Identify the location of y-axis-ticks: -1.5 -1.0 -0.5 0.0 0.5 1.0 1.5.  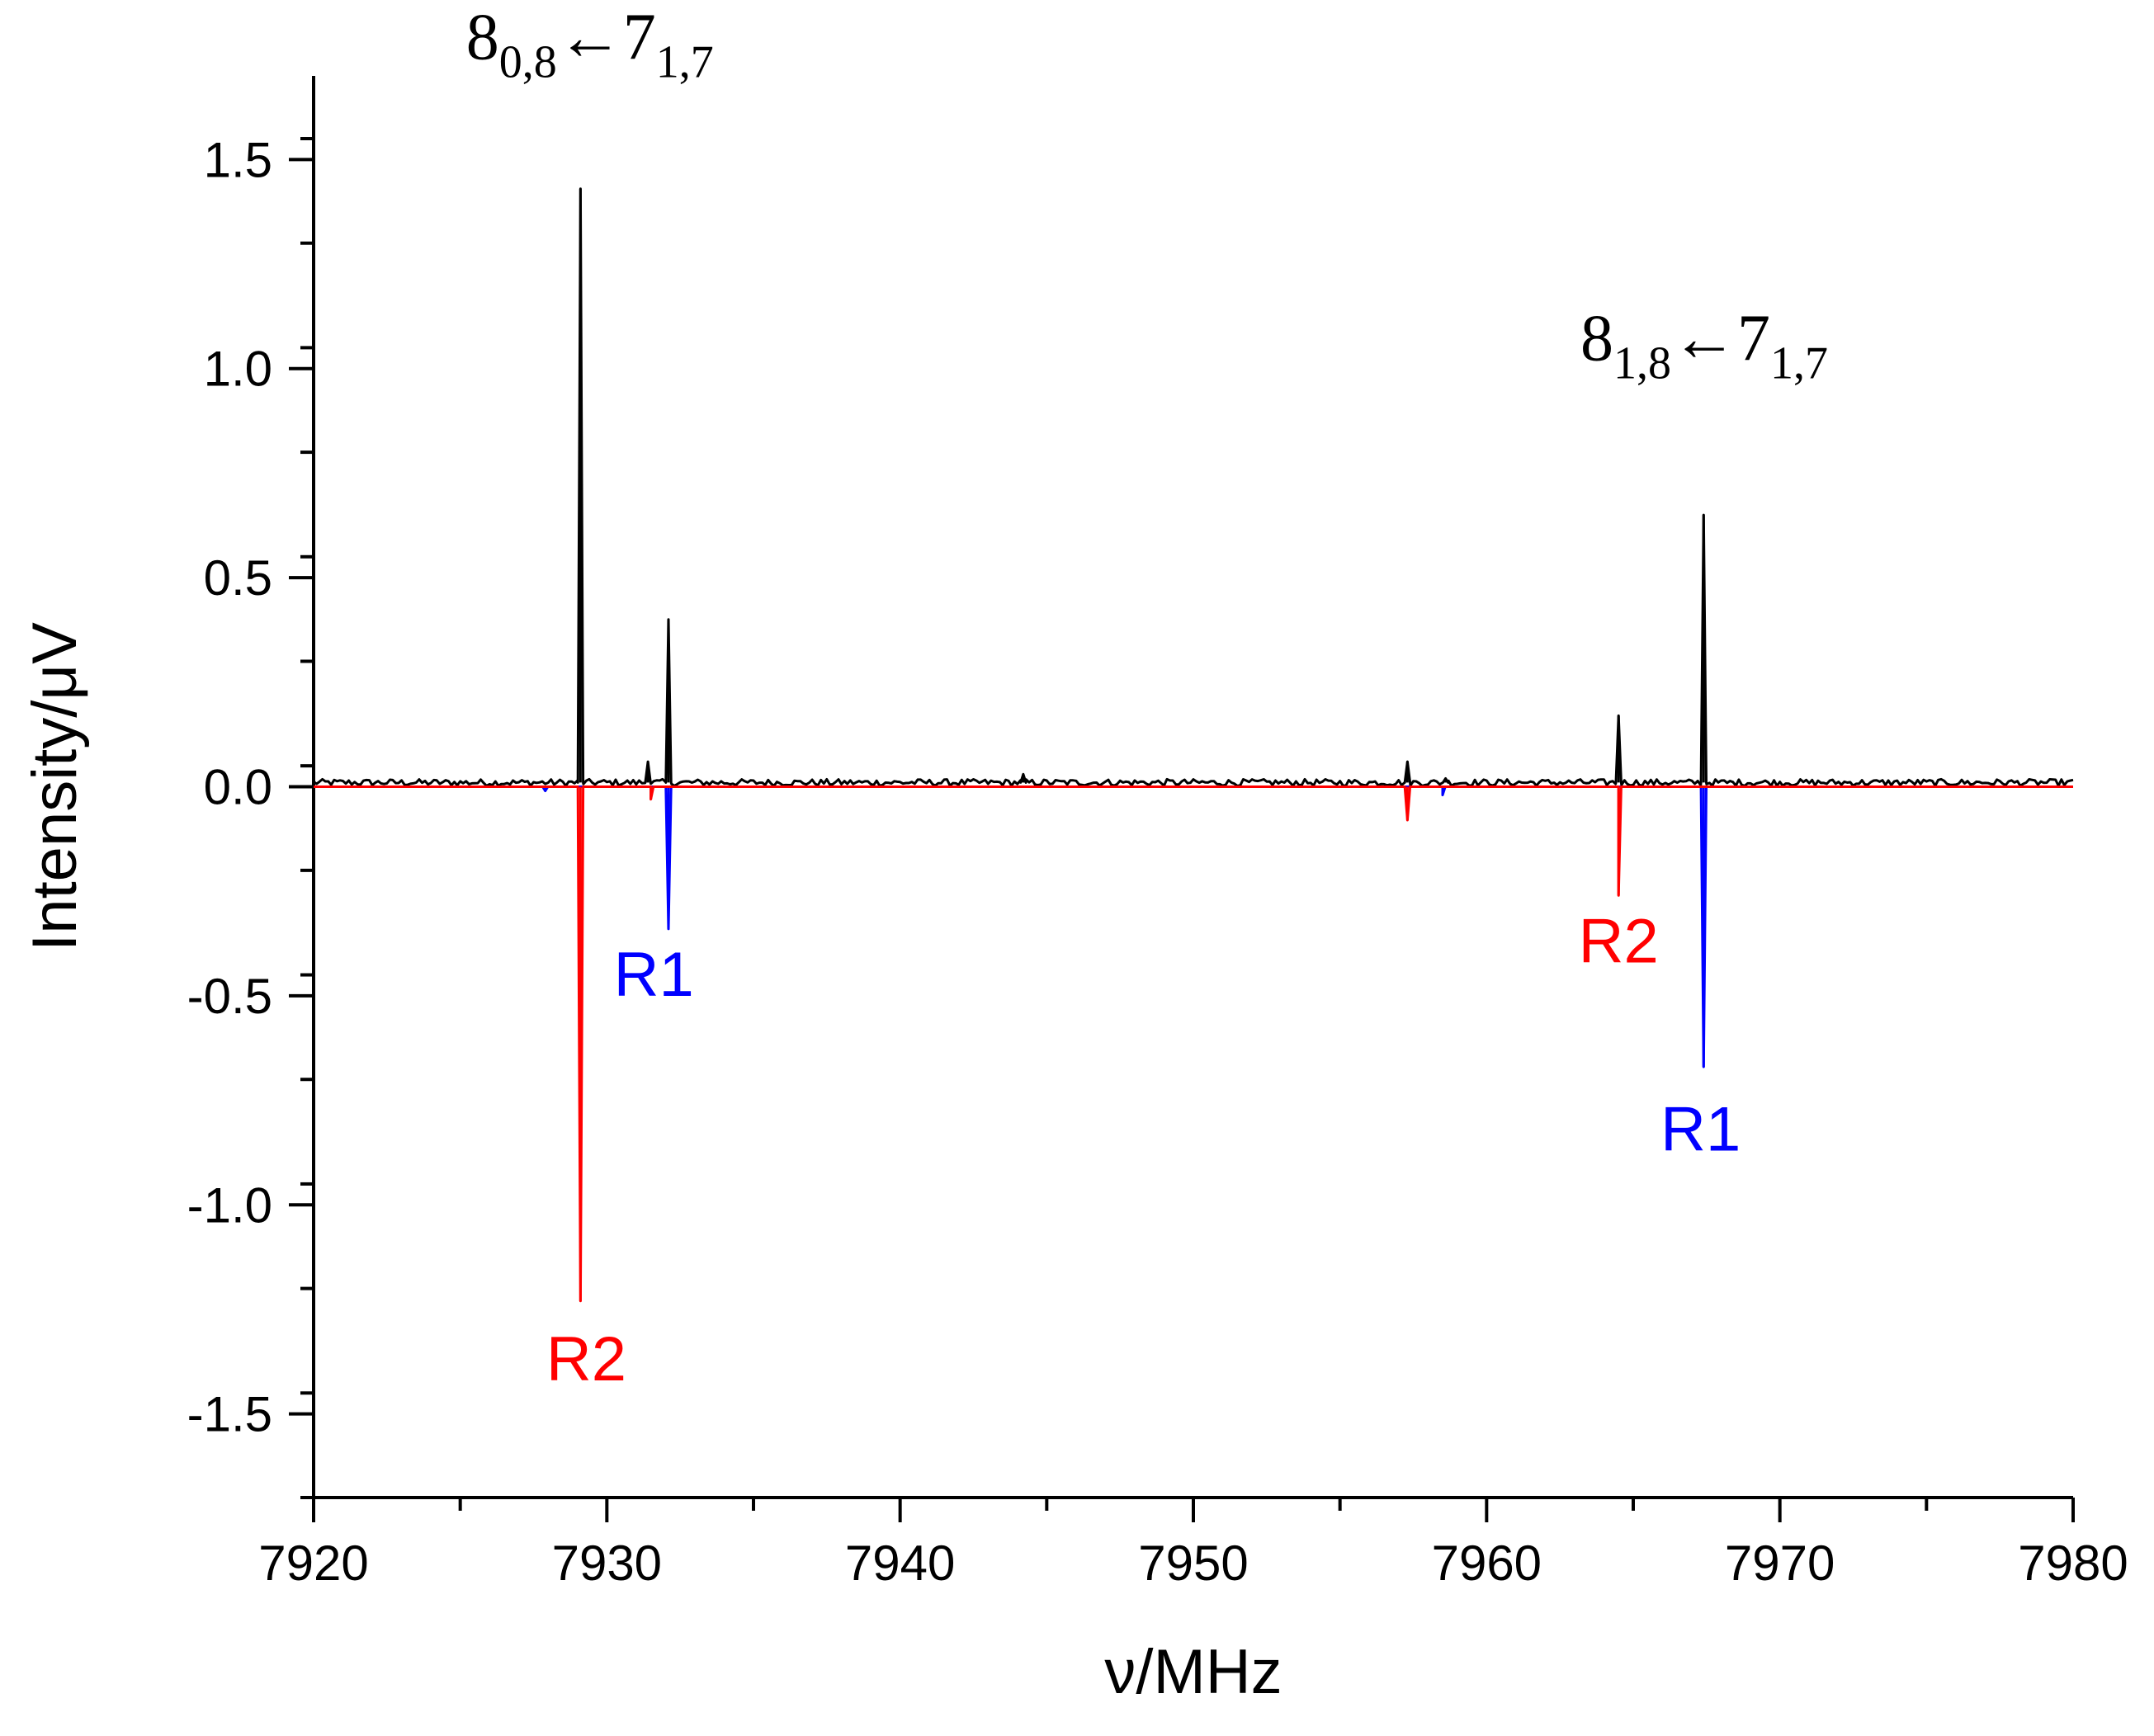
(250, 815).